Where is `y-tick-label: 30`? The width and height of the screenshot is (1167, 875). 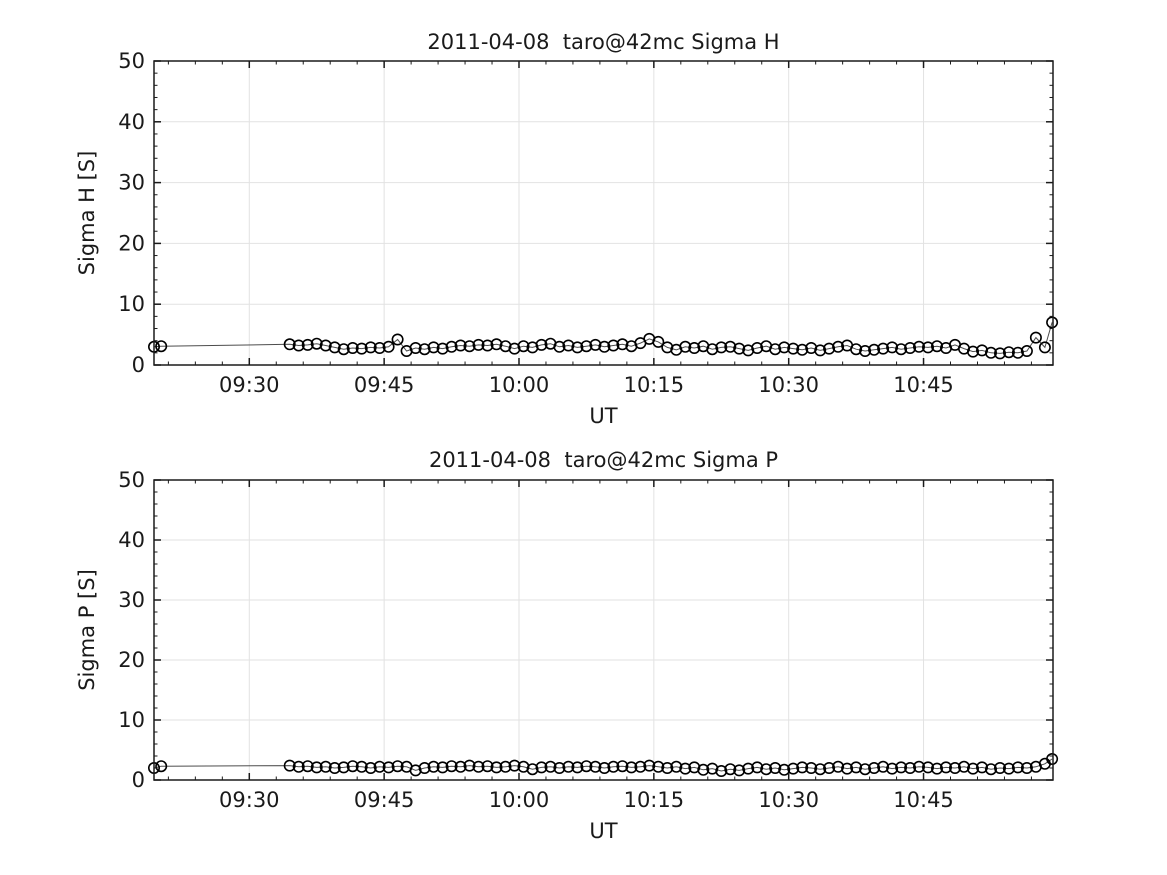
y-tick-label: 30 is located at coordinates (131, 600).